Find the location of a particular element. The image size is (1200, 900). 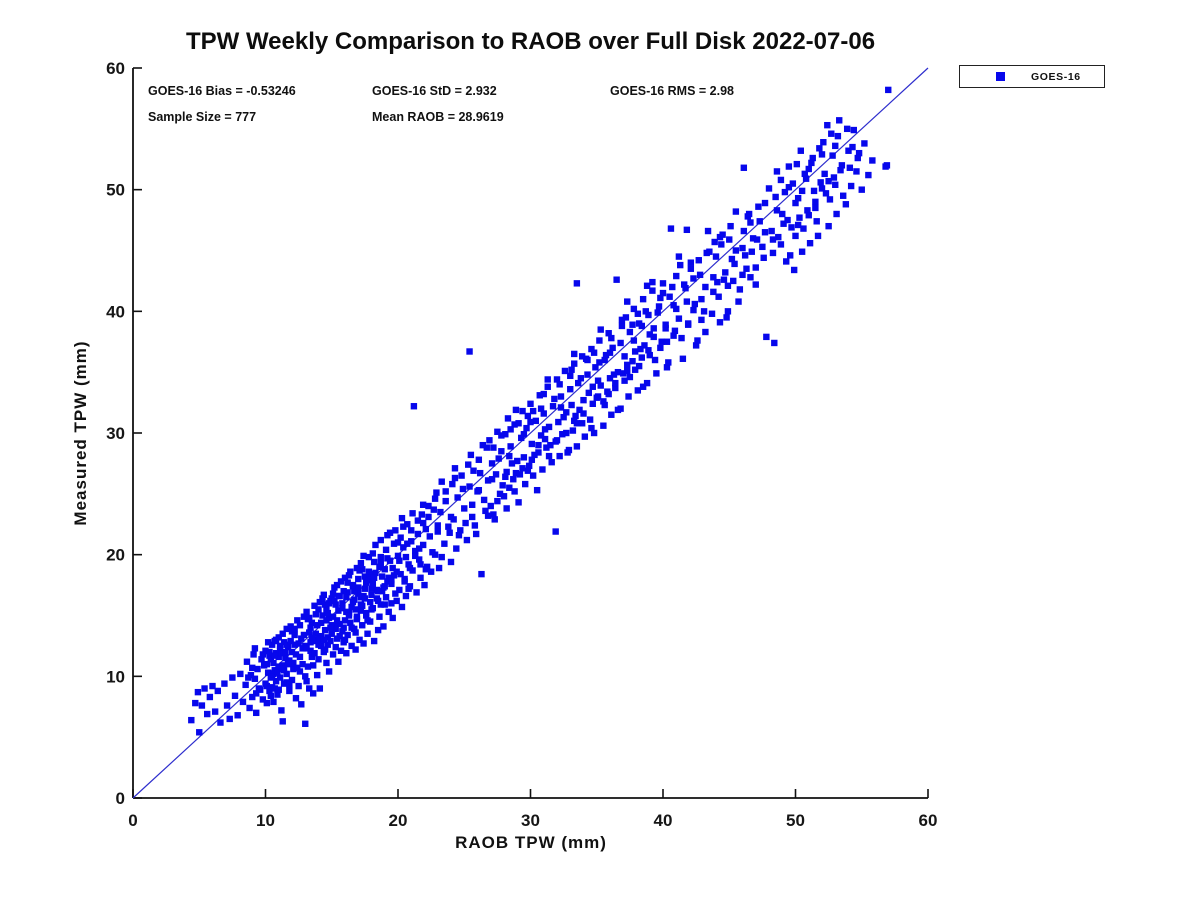

y-tick-label: 50 is located at coordinates (115, 190).